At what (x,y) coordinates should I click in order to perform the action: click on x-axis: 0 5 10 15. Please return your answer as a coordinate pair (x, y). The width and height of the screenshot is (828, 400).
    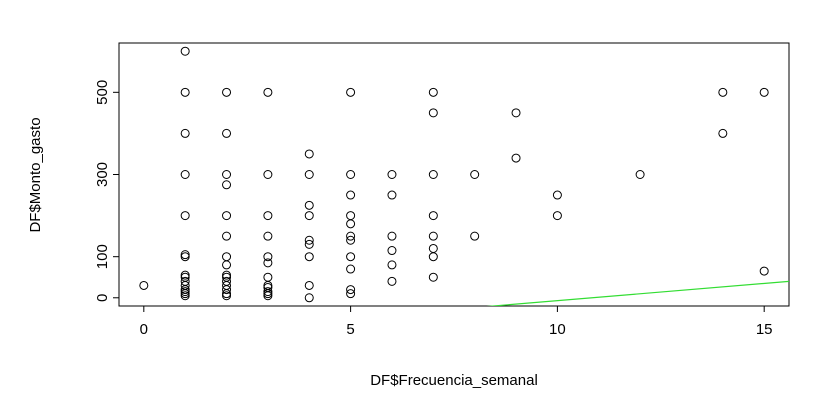
    Looking at the image, I should click on (456, 322).